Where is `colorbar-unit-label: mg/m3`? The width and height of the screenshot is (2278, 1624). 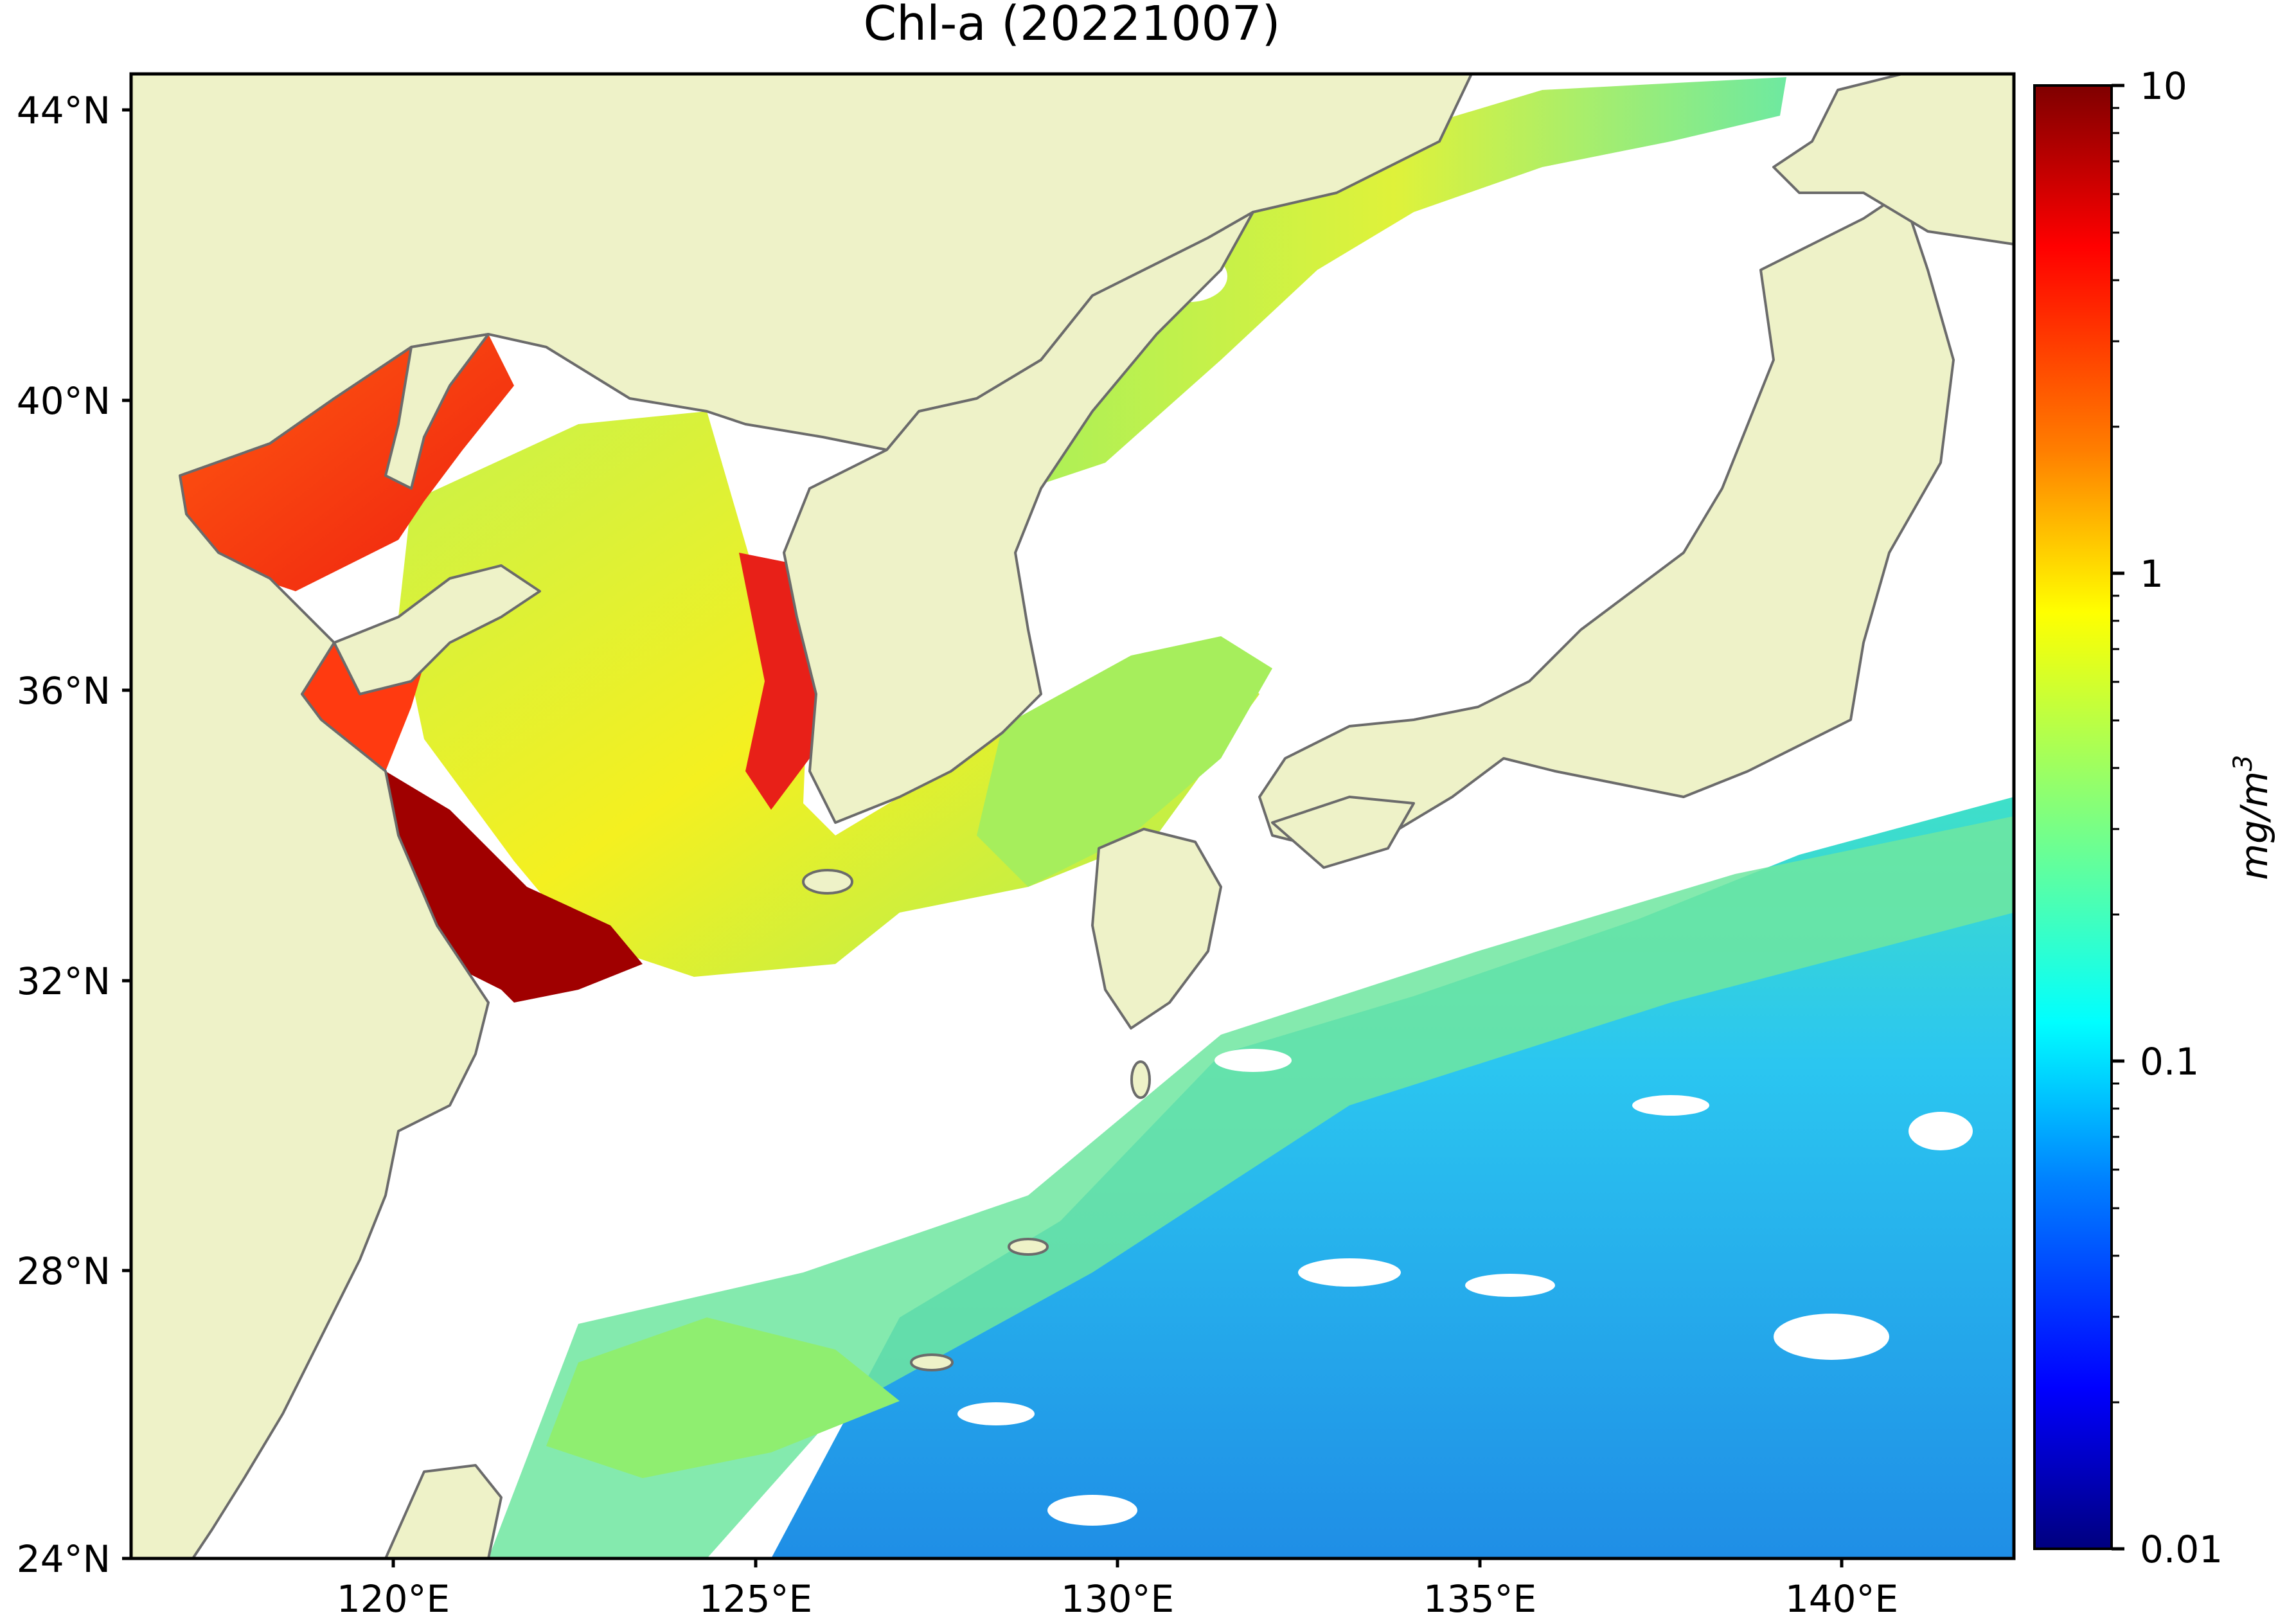
colorbar-unit-label: mg/m3 is located at coordinates (2252, 817).